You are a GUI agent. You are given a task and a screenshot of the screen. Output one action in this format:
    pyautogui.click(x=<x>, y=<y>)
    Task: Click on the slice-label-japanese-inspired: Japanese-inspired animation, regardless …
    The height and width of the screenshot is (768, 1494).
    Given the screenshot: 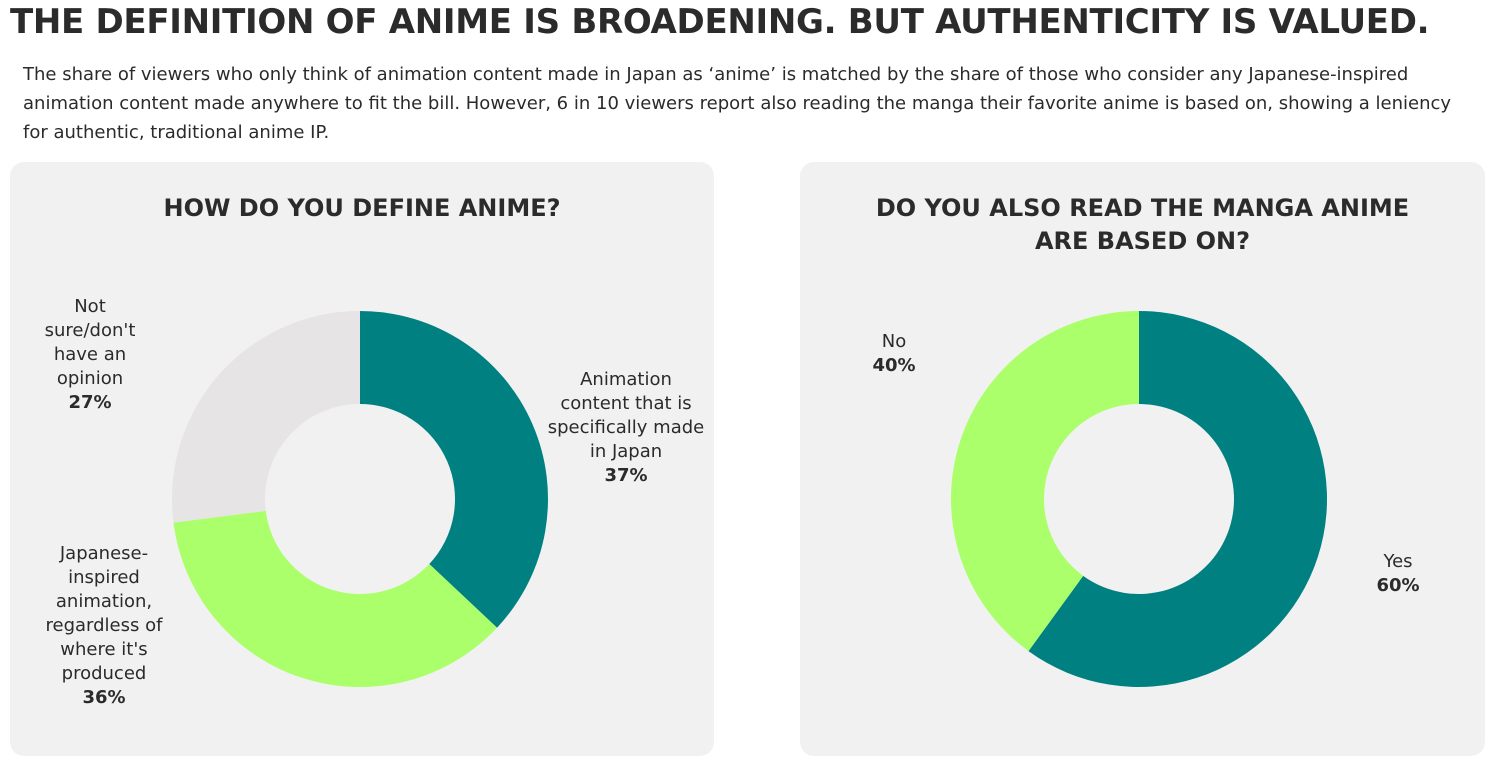 What is the action you would take?
    pyautogui.click(x=104, y=626)
    